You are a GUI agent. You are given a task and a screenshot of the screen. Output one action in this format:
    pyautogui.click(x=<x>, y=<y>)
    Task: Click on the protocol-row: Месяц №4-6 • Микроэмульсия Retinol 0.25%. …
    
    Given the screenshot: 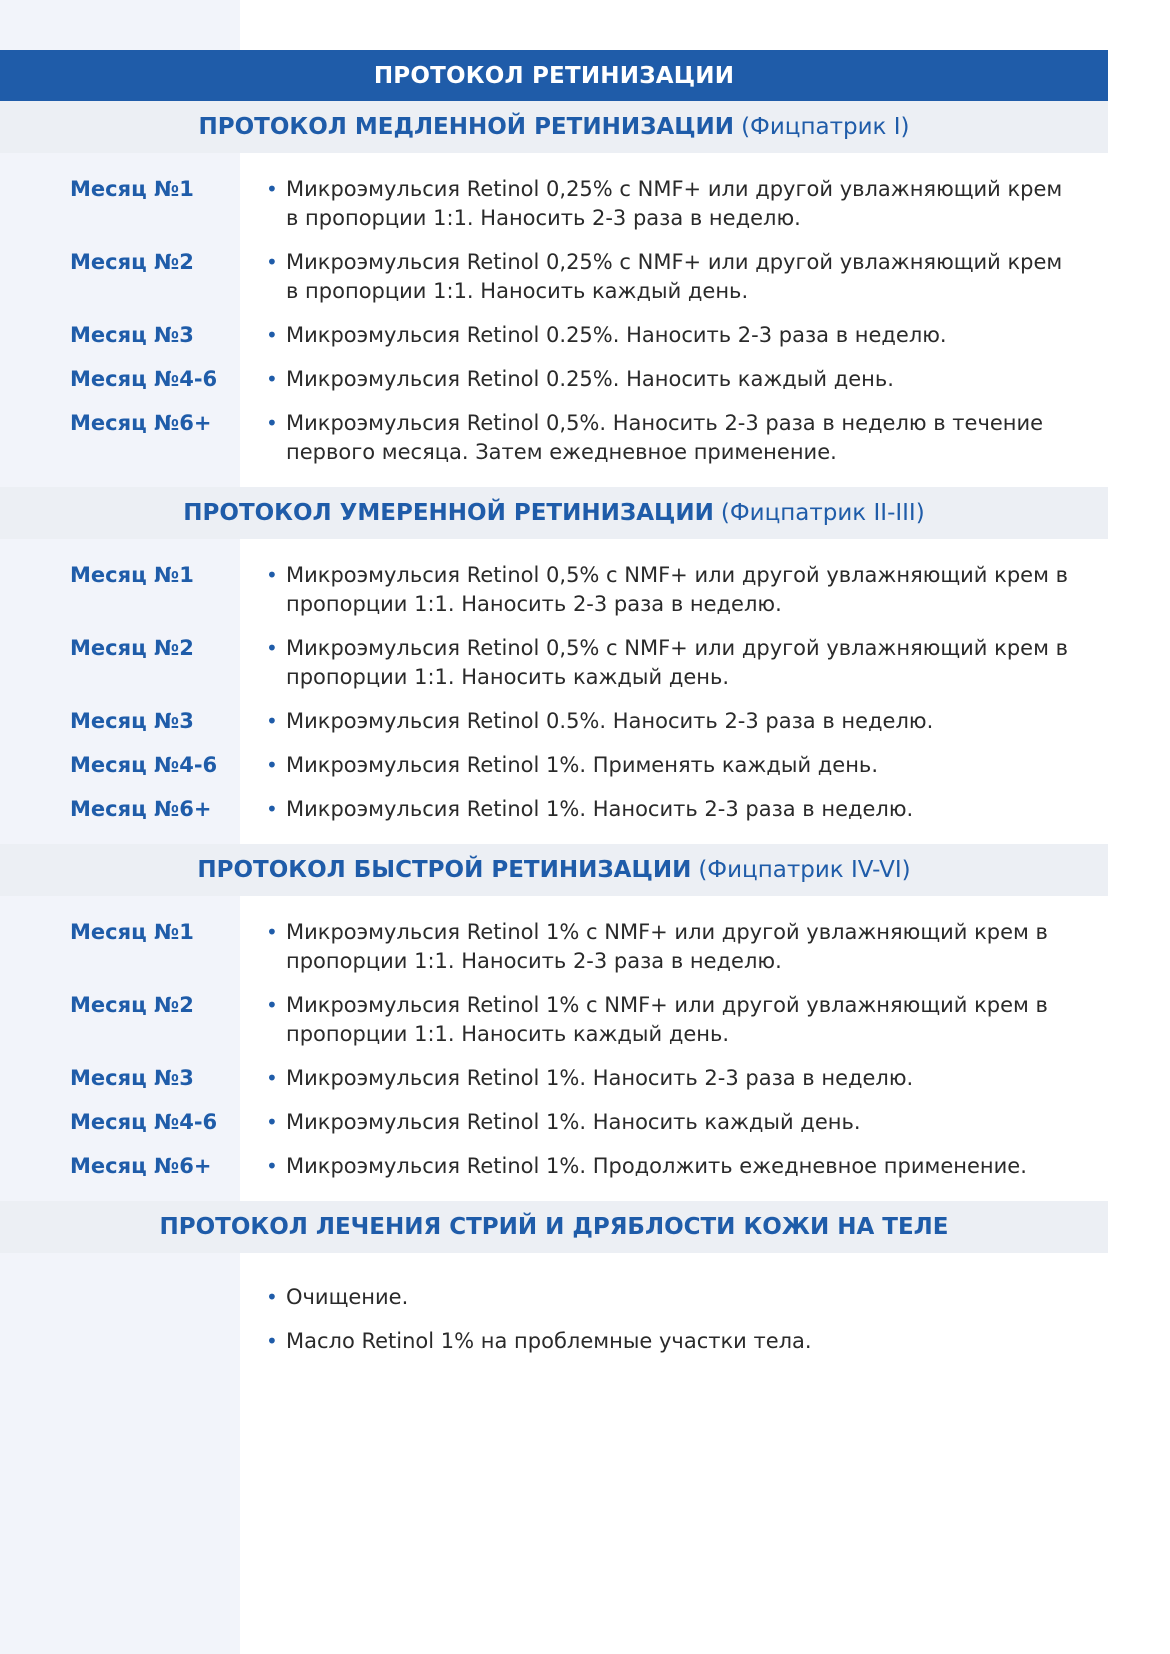 What is the action you would take?
    pyautogui.click(x=554, y=379)
    